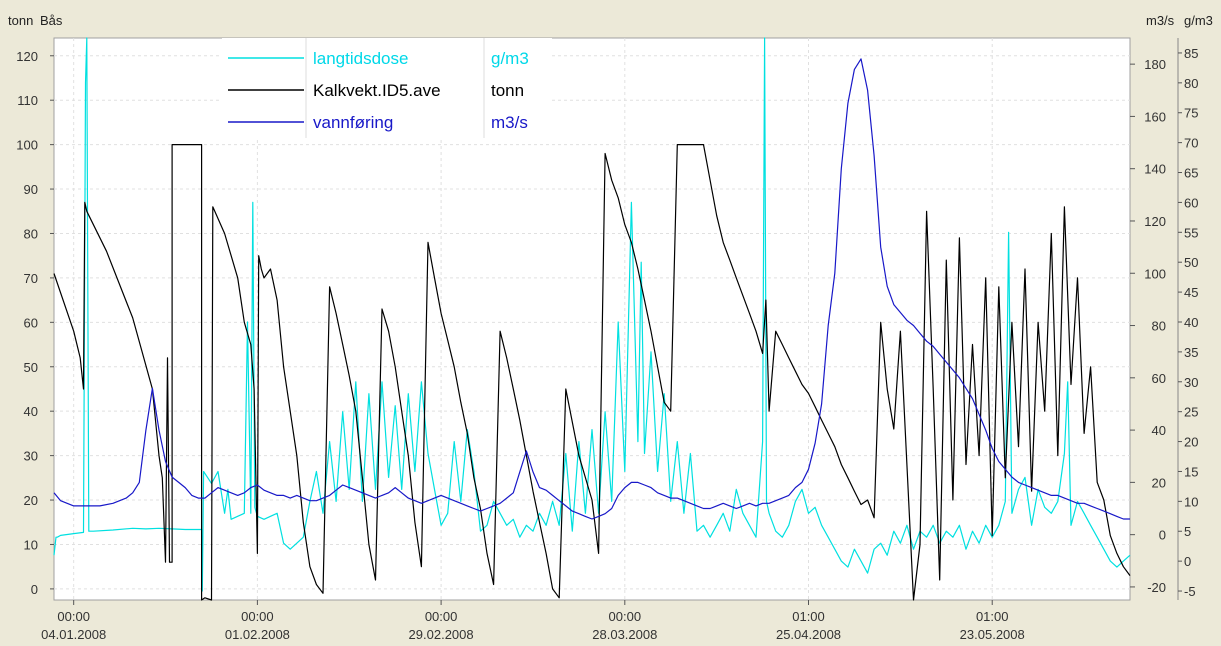 This screenshot has width=1221, height=646. Describe the element at coordinates (73, 634) in the screenshot. I see `x-tick-date: 04.01.2008` at that location.